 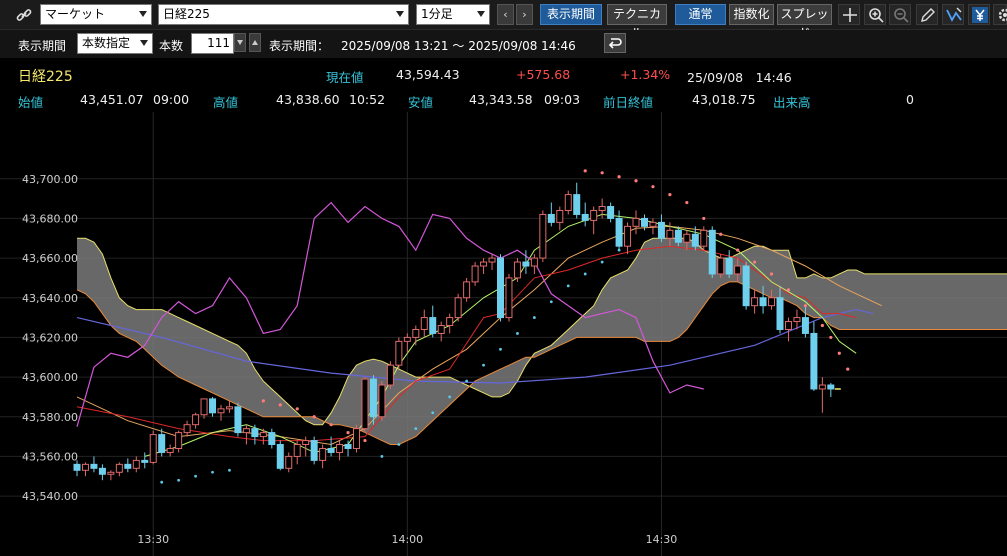 What do you see at coordinates (927, 14) in the screenshot?
I see `draw-button` at bounding box center [927, 14].